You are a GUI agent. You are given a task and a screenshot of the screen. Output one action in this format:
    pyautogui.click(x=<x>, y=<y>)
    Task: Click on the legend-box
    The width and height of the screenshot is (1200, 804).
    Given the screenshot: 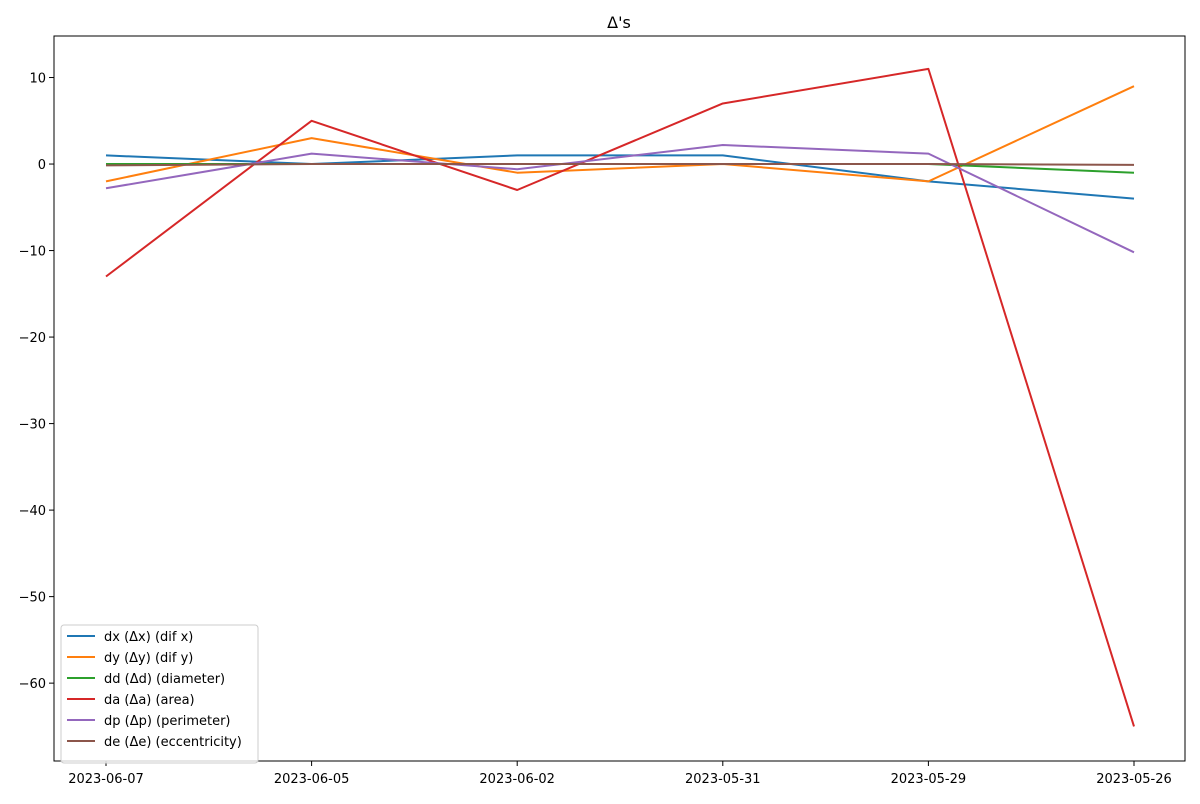 What is the action you would take?
    pyautogui.click(x=159, y=694)
    